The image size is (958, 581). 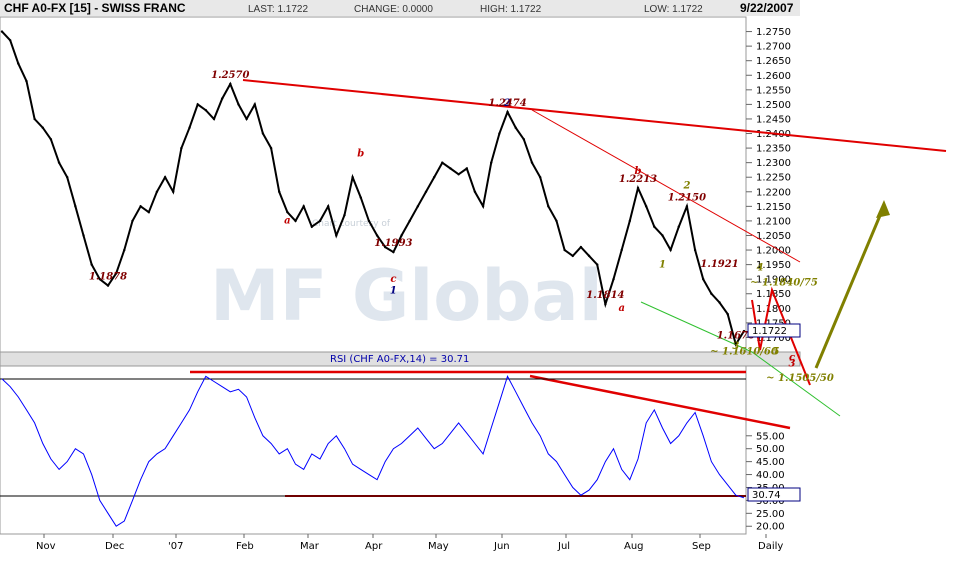 I want to click on chart-date: 9/22/2007, so click(x=767, y=8).